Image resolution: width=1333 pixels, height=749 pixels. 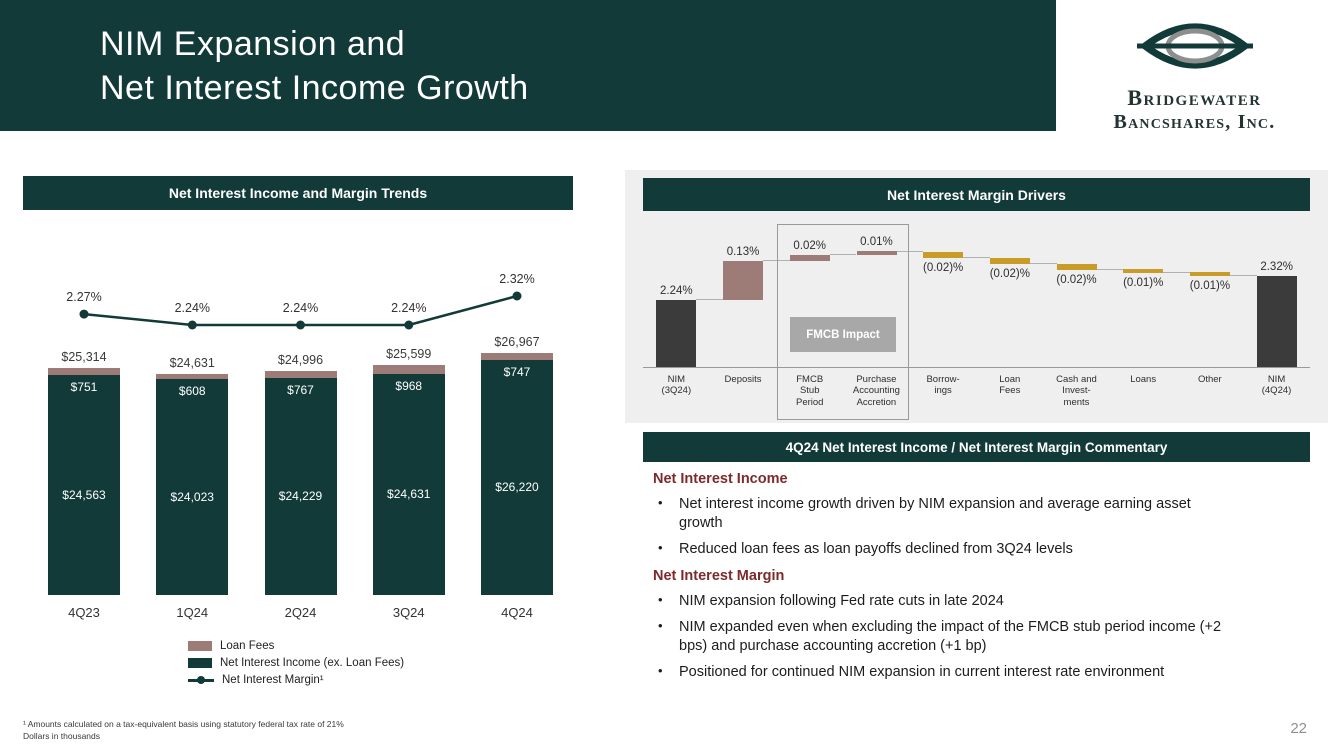 I want to click on waterfall-category-line: Accretion, so click(x=876, y=402).